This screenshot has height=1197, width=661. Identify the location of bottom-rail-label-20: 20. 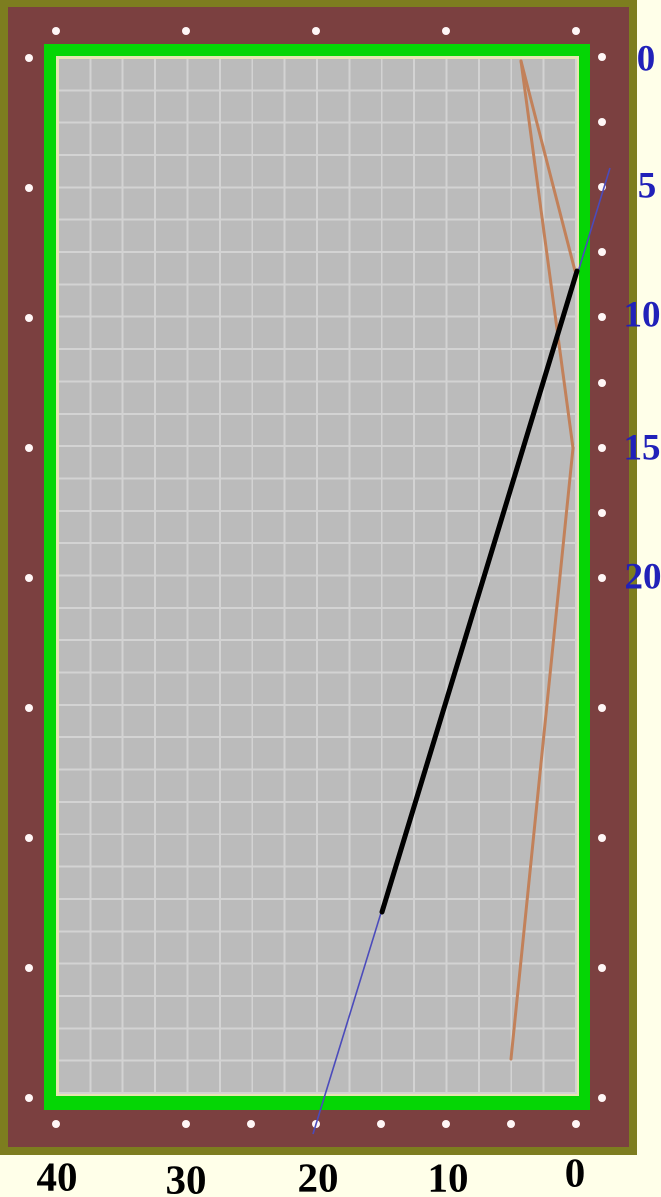
(318, 1175).